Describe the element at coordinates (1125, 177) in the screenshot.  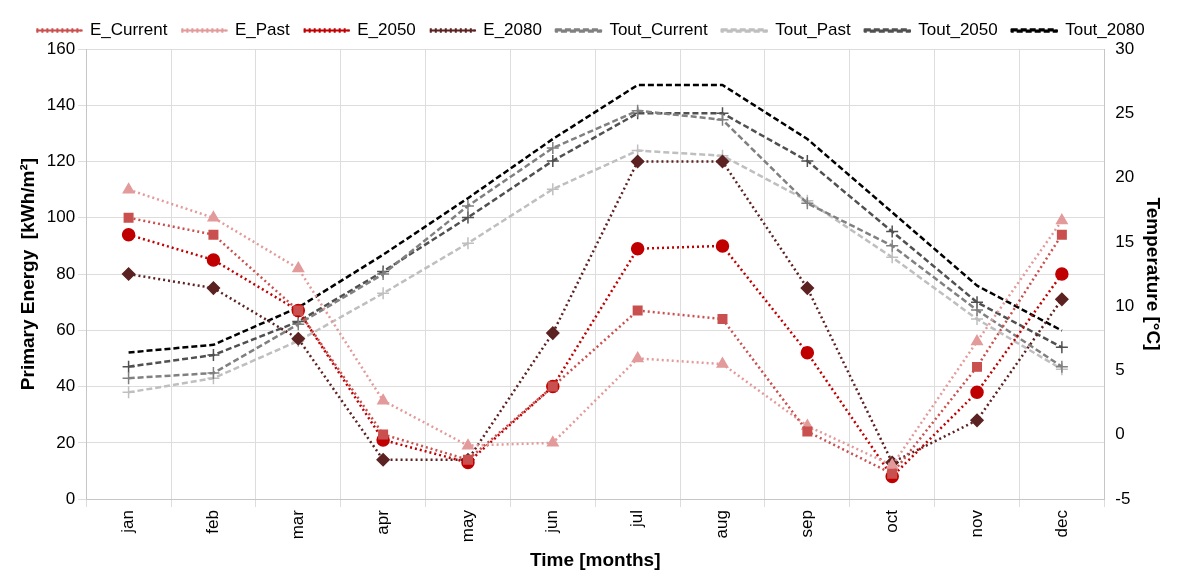
I see `y2-tick-label: 20` at that location.